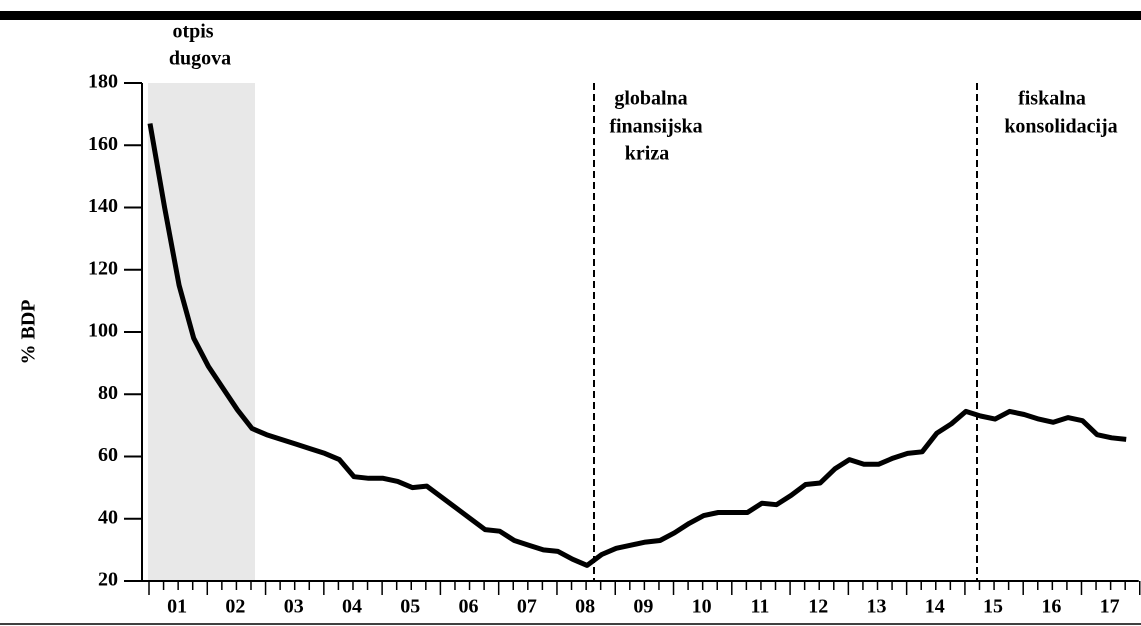 This screenshot has width=1141, height=626. I want to click on annotation: globalna, so click(650, 99).